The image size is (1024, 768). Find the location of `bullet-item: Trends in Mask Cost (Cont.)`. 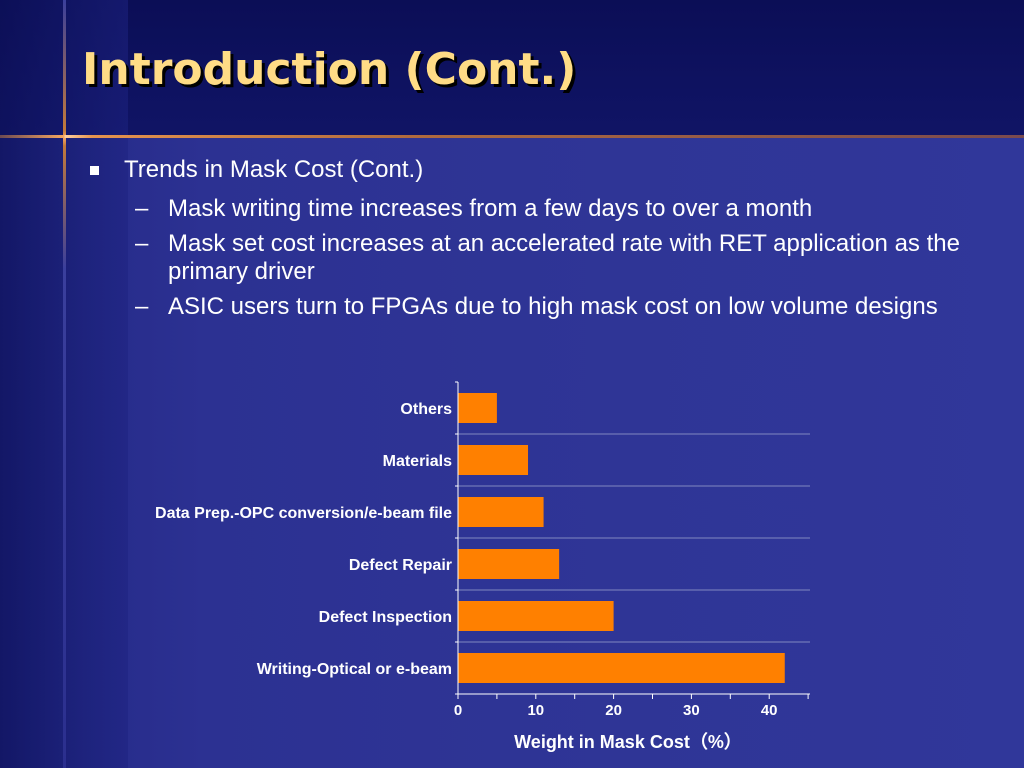

bullet-item: Trends in Mask Cost (Cont.) is located at coordinates (550, 170).